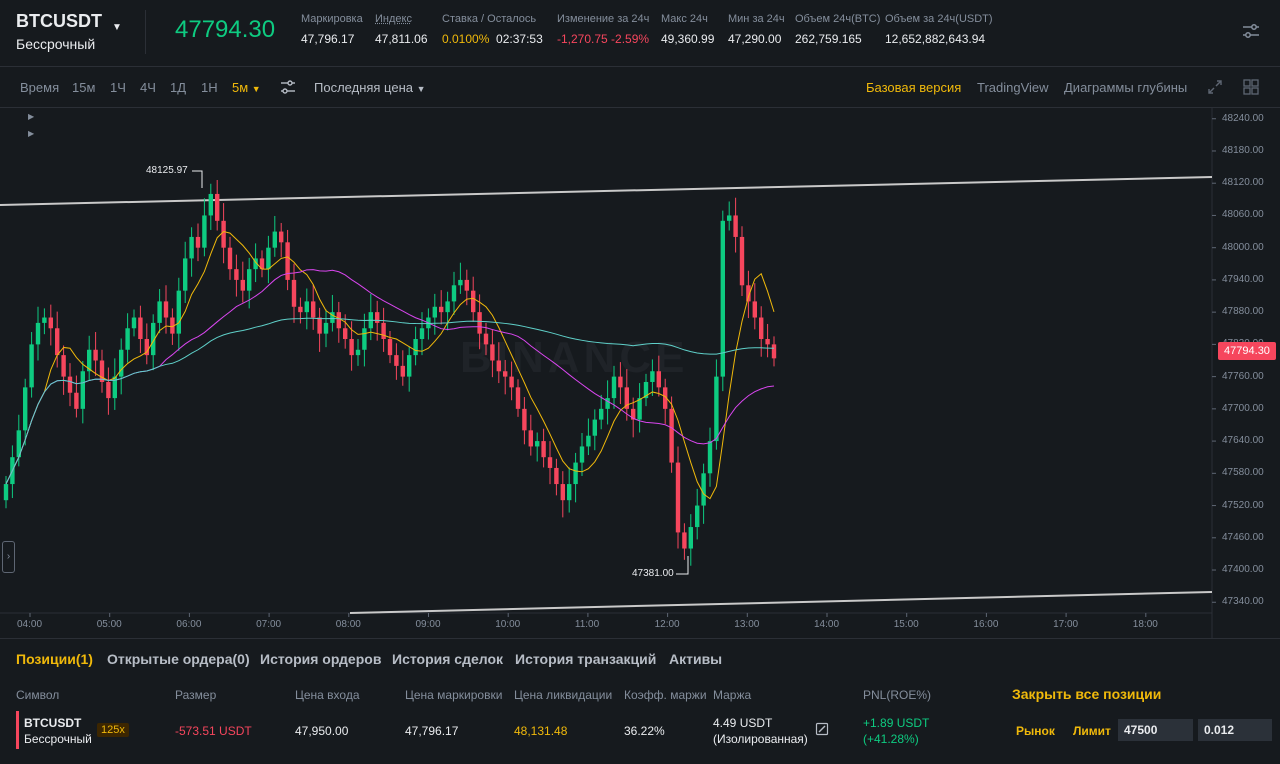  Describe the element at coordinates (30, 624) in the screenshot. I see `time-tick-label: 04:00` at that location.